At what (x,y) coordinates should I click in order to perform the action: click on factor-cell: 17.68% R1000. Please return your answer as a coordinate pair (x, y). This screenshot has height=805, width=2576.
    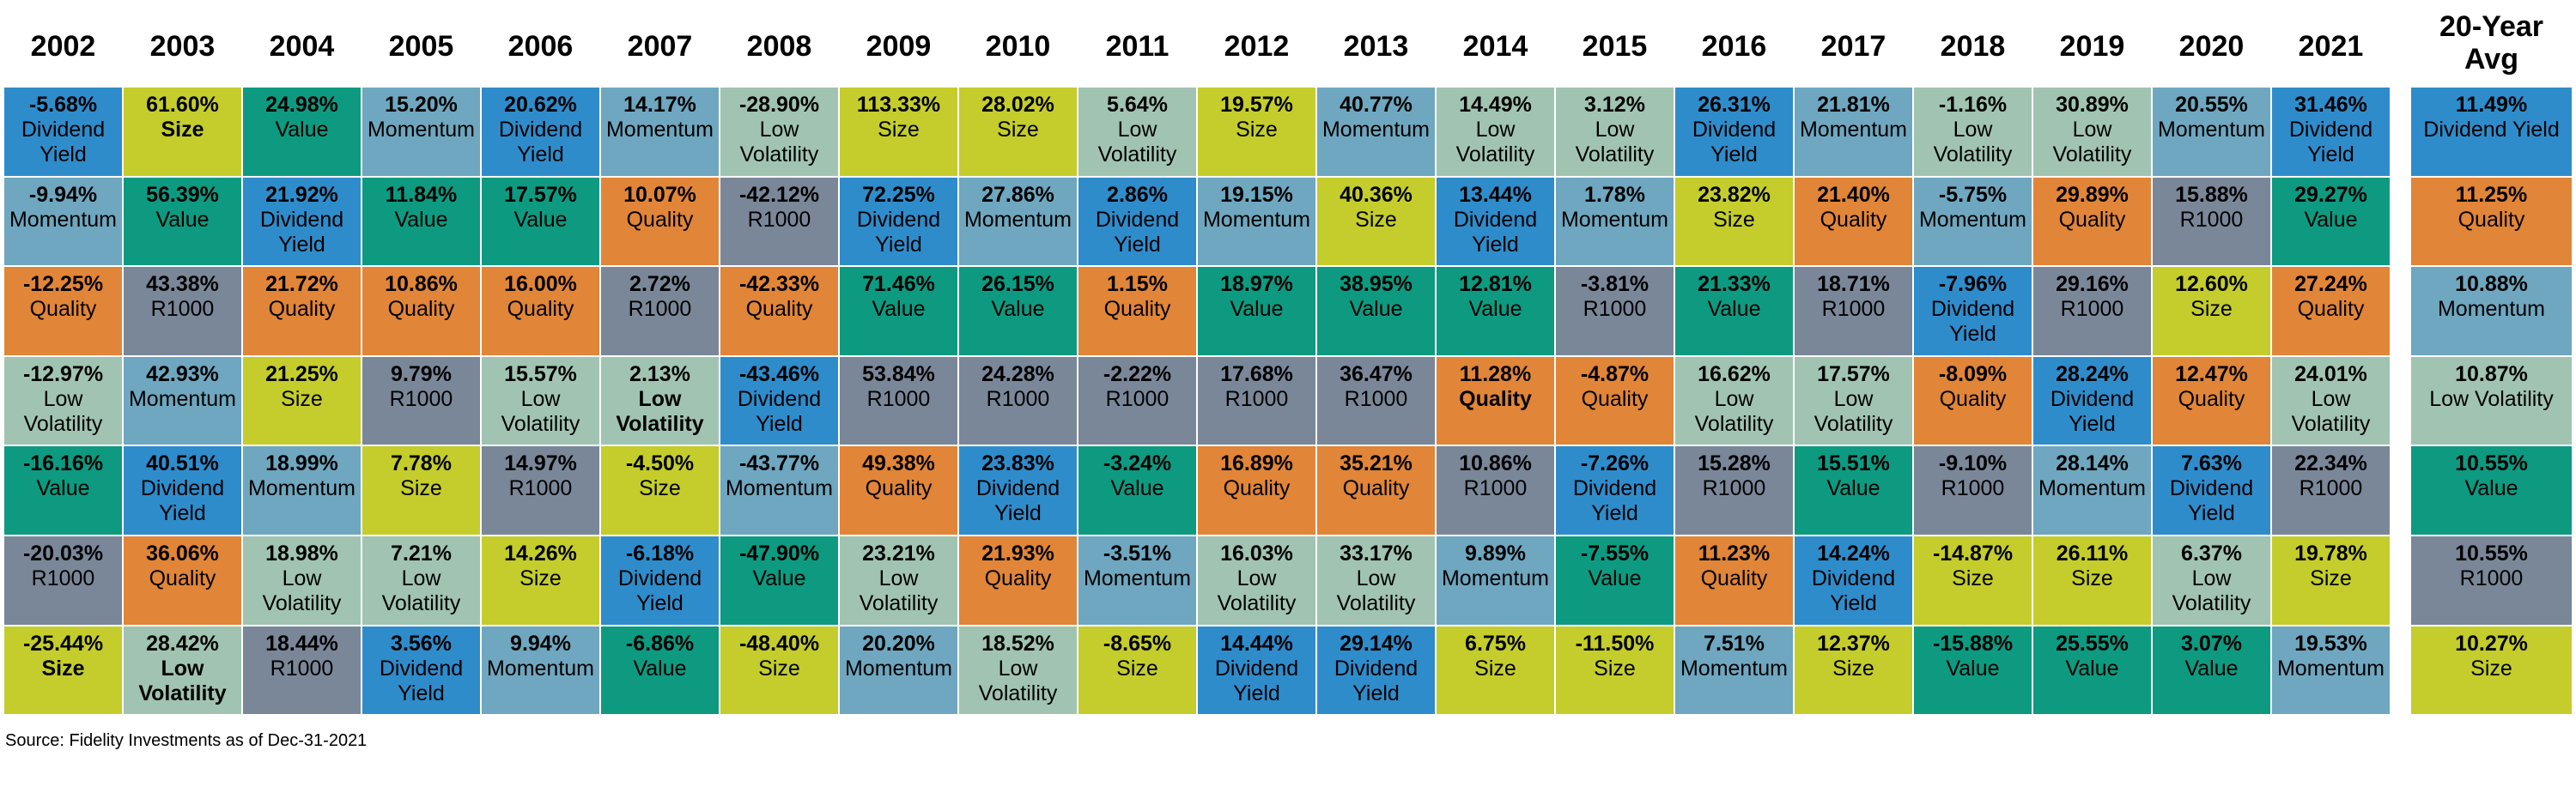
    Looking at the image, I should click on (1257, 400).